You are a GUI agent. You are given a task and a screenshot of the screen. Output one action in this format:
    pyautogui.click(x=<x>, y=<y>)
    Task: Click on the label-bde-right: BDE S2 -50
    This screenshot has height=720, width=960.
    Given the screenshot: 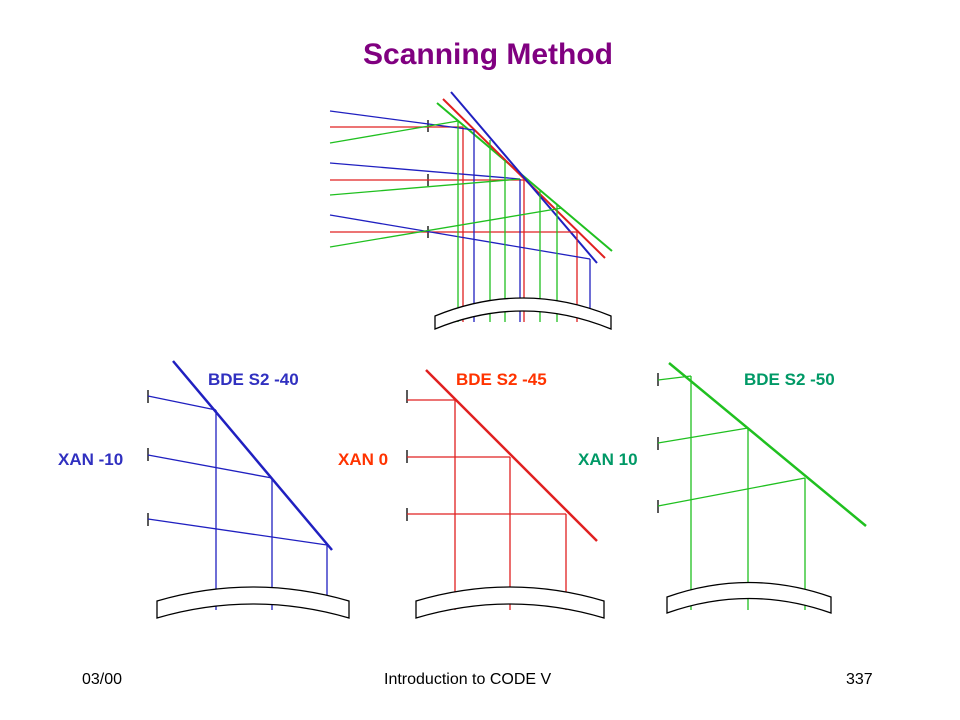 What is the action you would take?
    pyautogui.click(x=789, y=379)
    